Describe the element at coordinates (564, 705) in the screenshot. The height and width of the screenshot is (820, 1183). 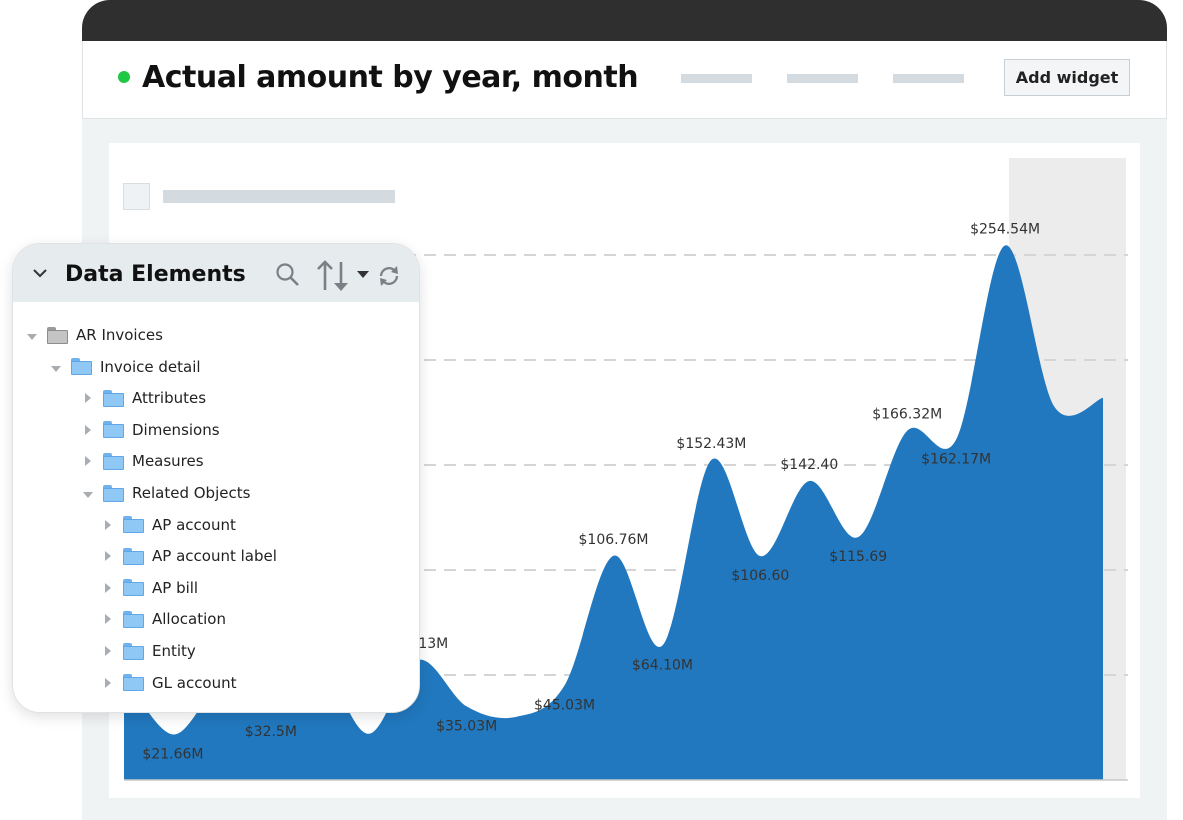
I see `data-label: $45.03M` at that location.